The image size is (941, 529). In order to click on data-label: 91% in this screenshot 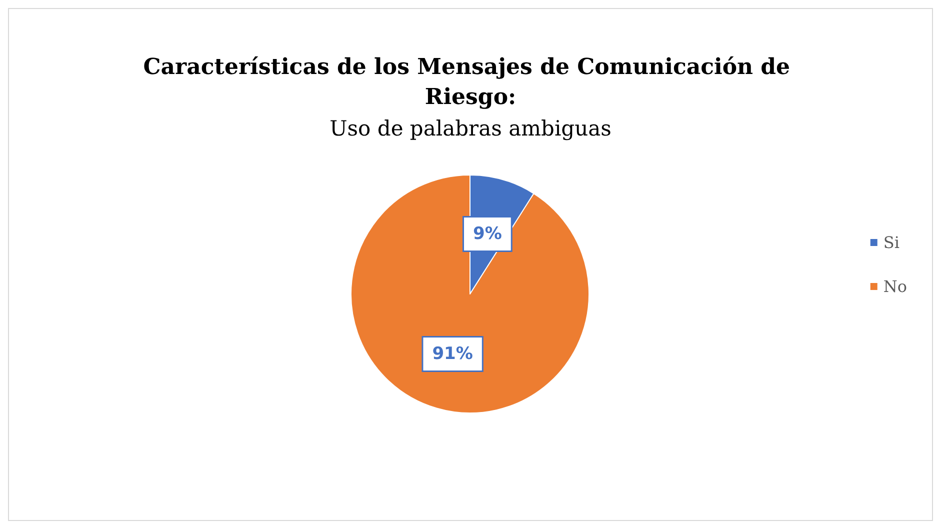, I will do `click(452, 354)`.